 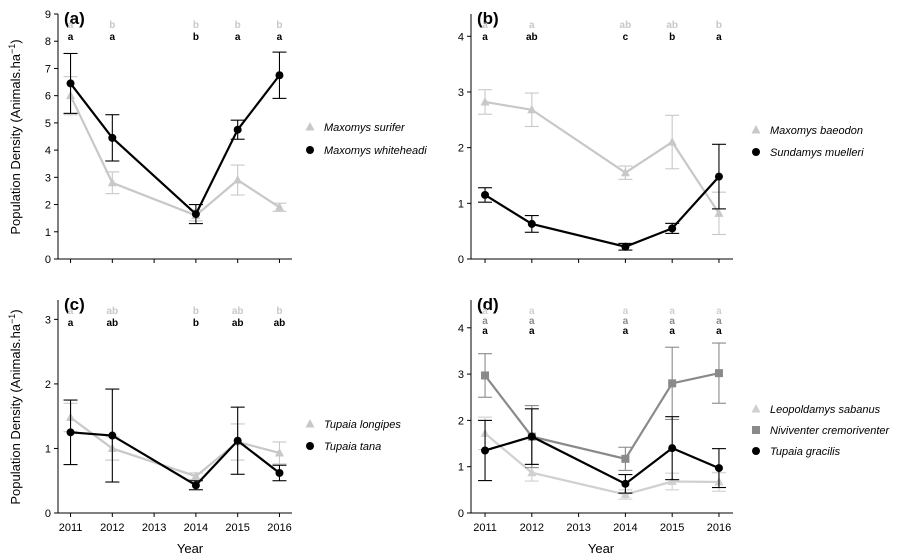 I want to click on y-axis-title-text: Population Density (Animals.ha, so click(x=15, y=143).